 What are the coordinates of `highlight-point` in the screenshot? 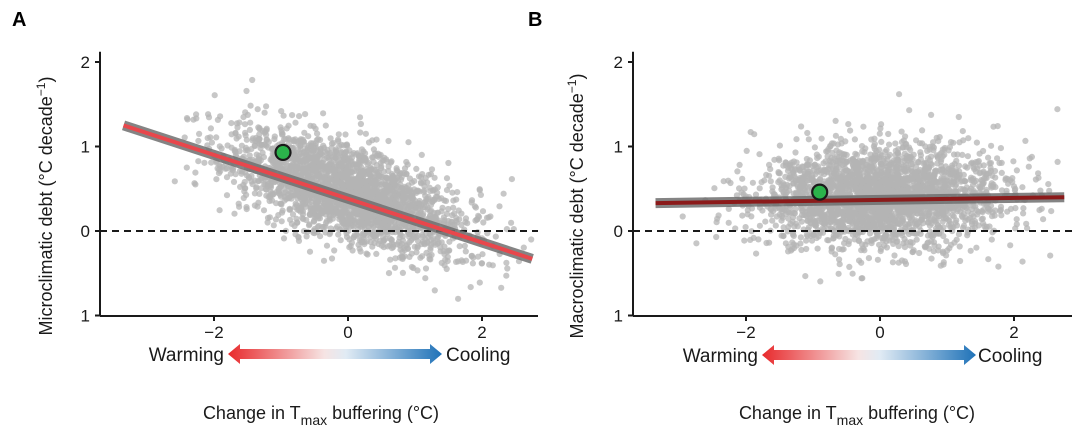 It's located at (283, 152).